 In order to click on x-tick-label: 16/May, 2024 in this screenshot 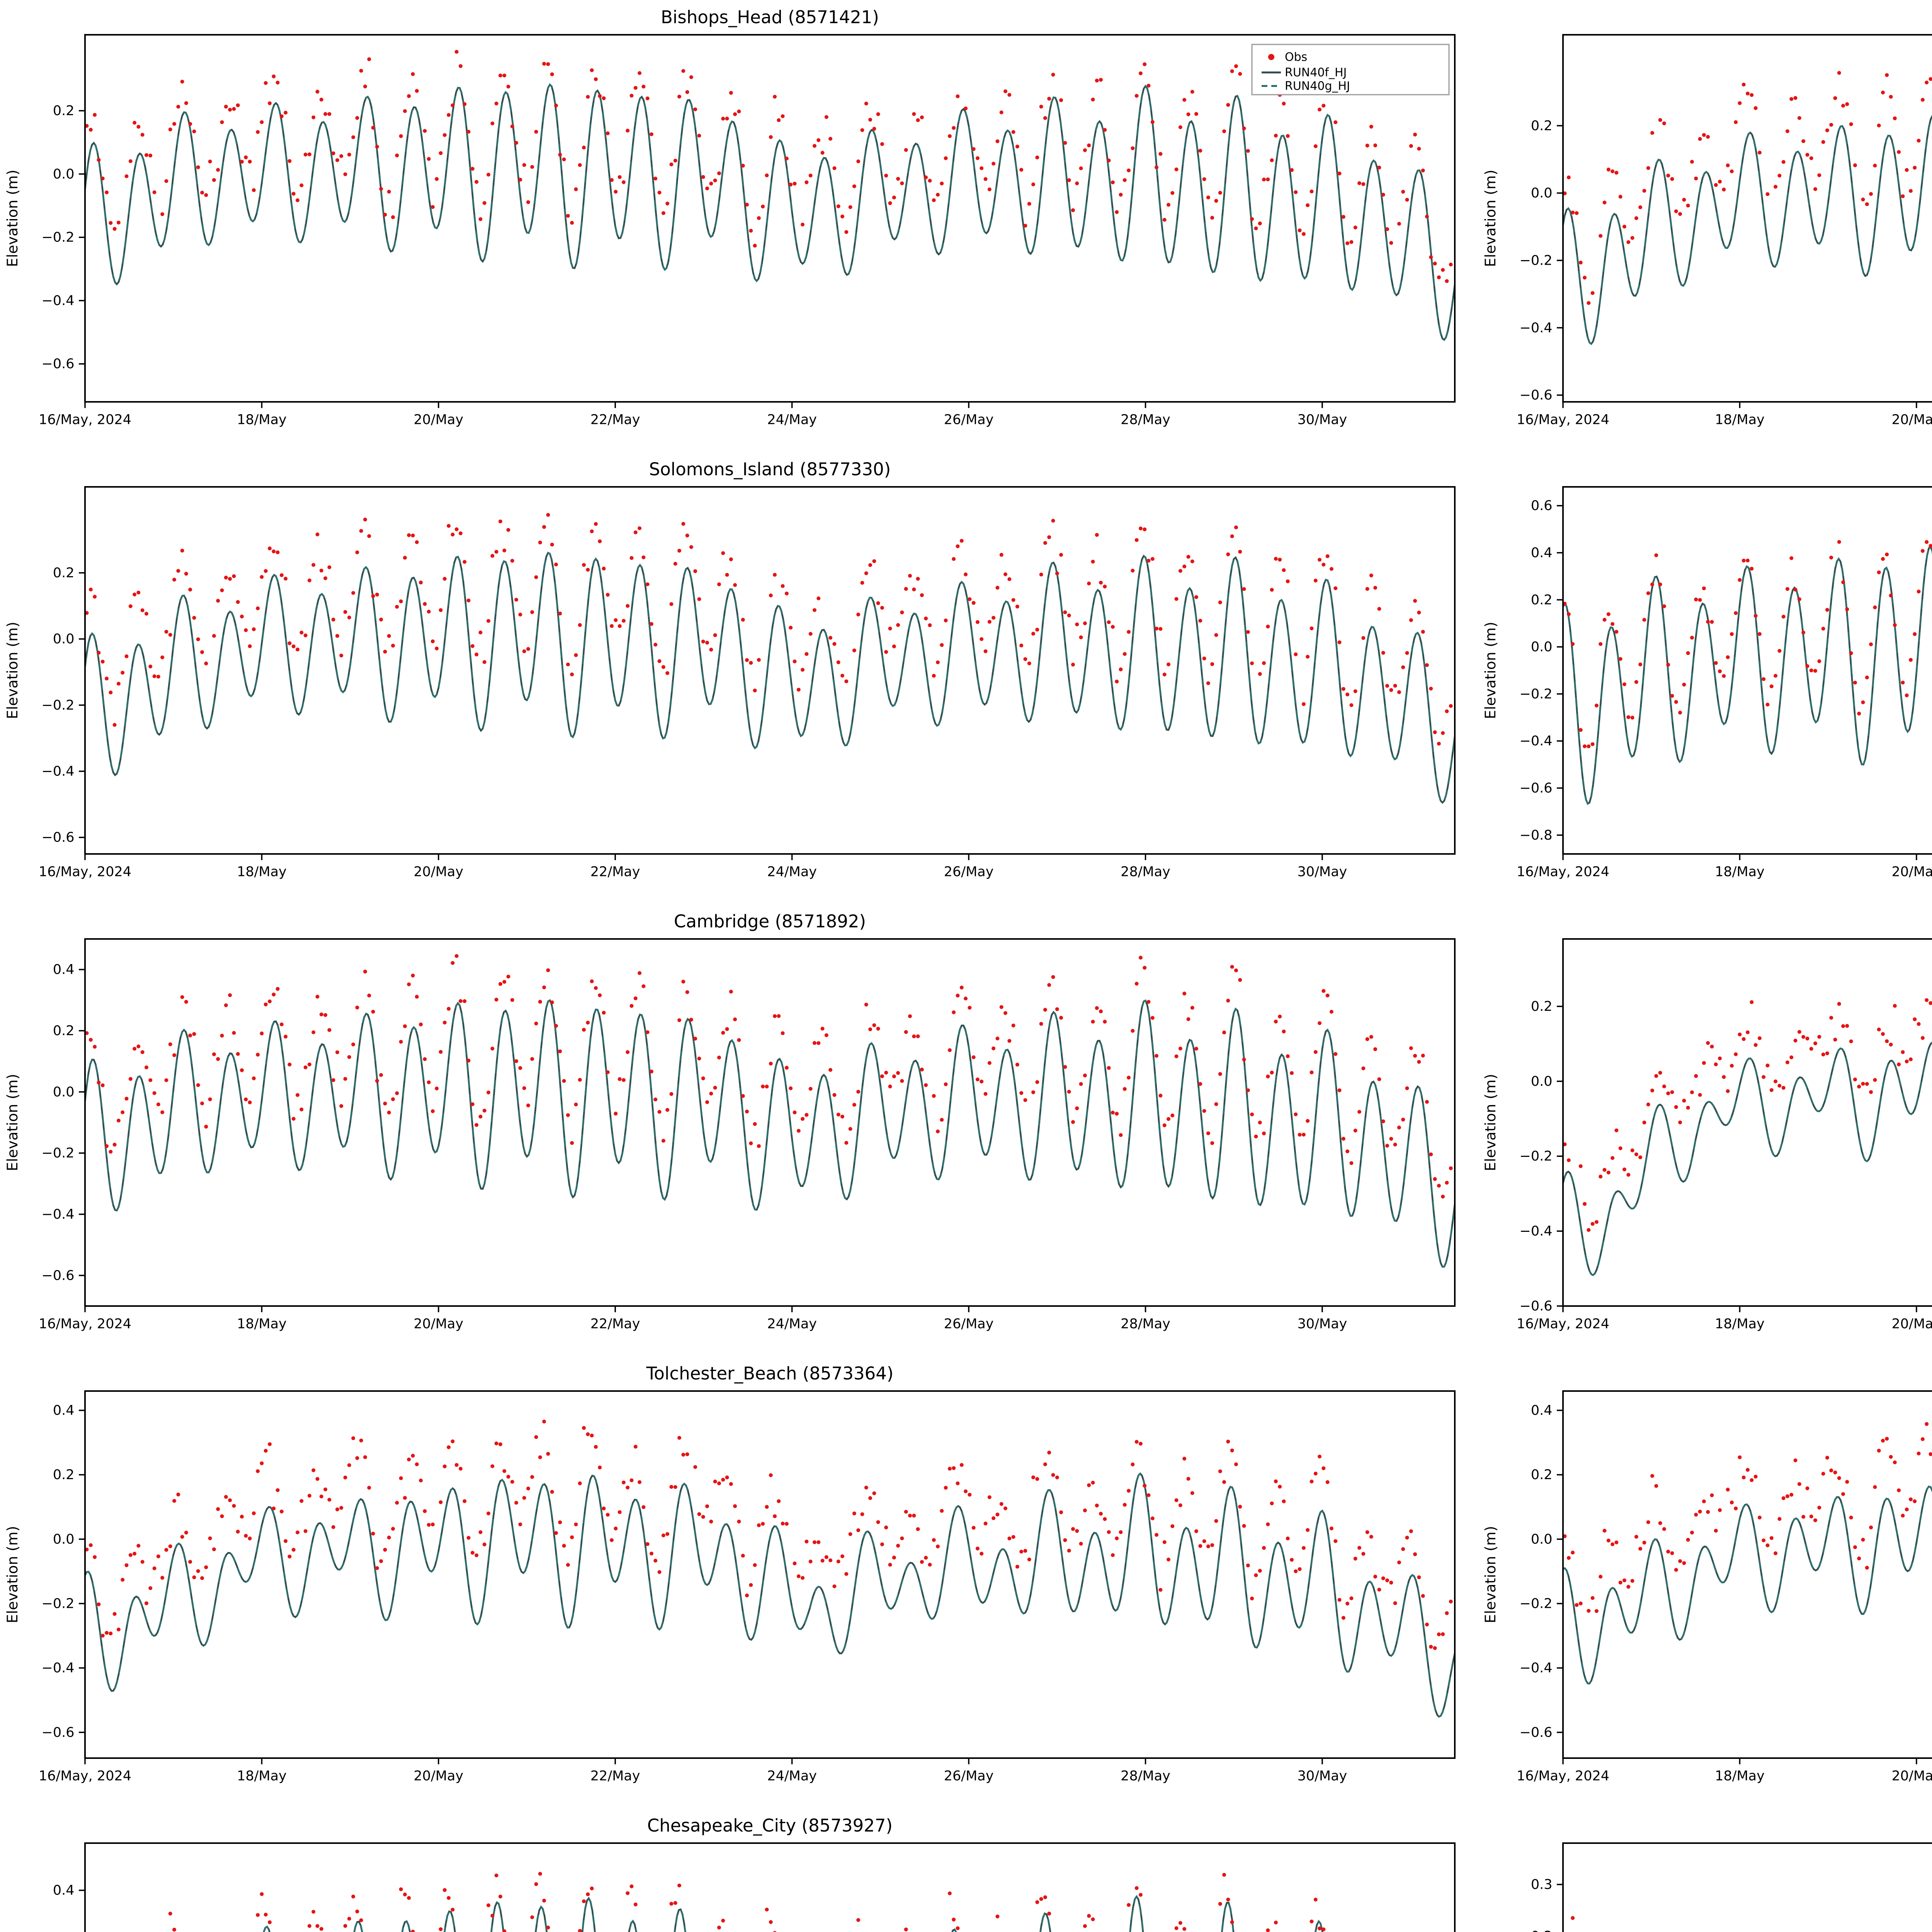, I will do `click(85, 872)`.